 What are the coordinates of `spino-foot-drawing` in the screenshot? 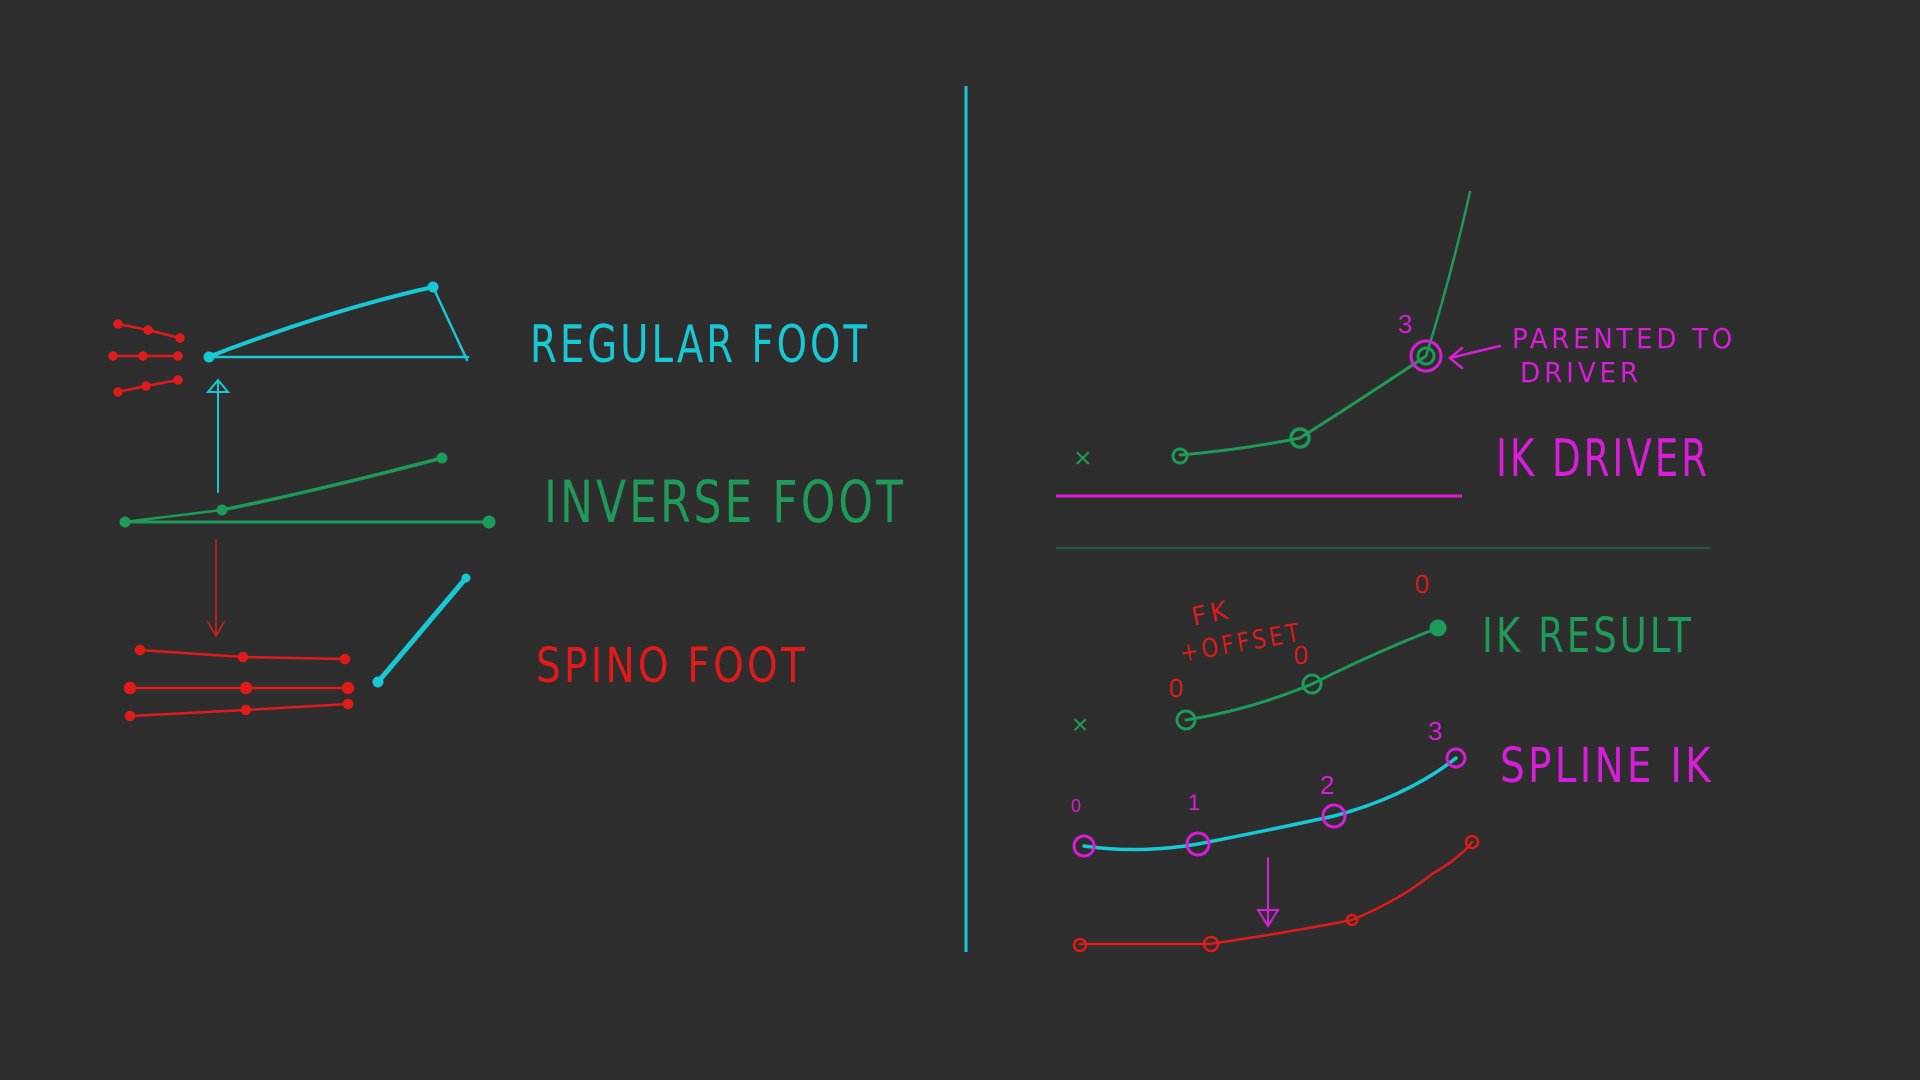 It's located at (239, 683).